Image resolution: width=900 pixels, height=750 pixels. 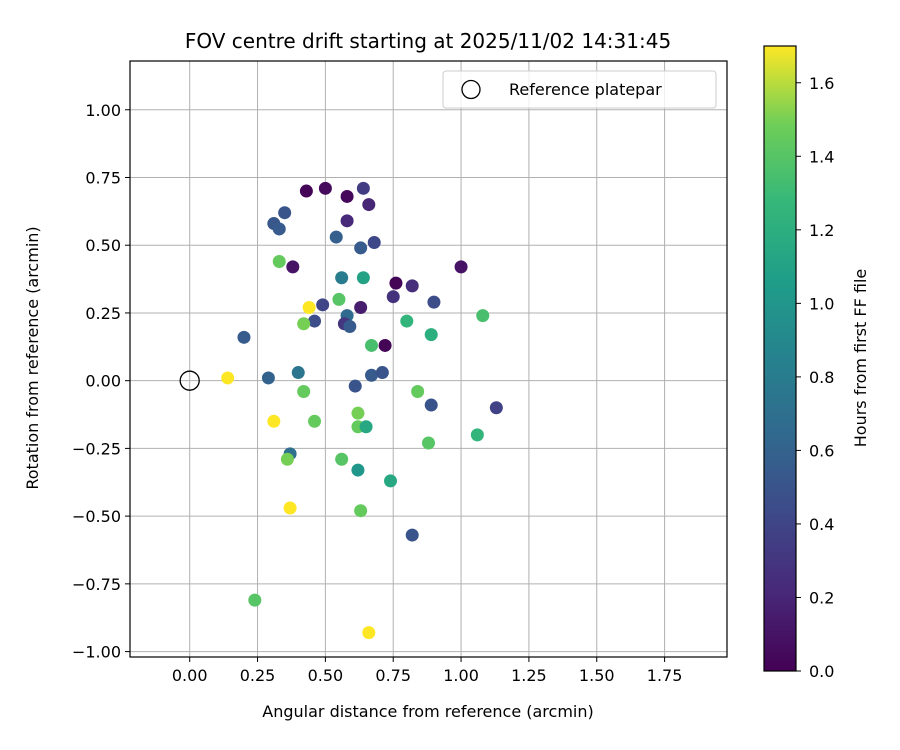 I want to click on y-tick-label: 0.75, so click(x=103, y=177).